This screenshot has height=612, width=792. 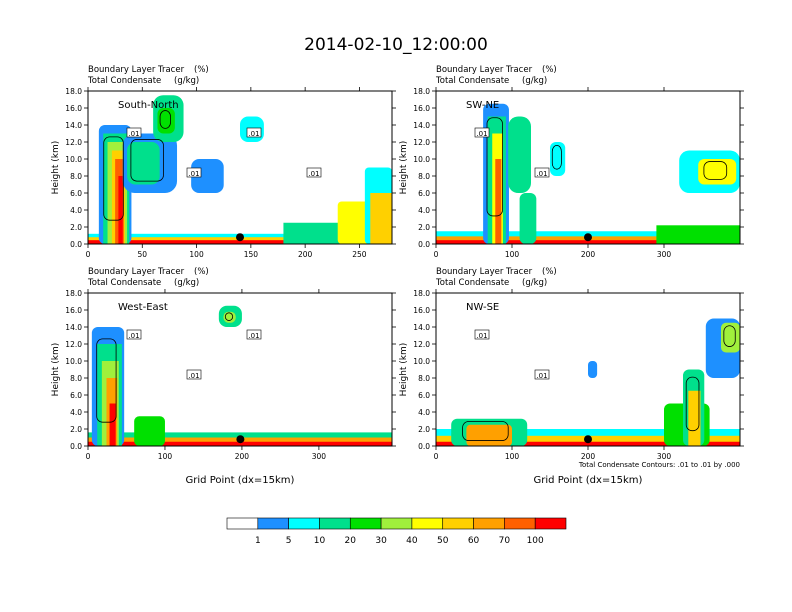 What do you see at coordinates (359, 254) in the screenshot?
I see `x-tick-label: 250` at bounding box center [359, 254].